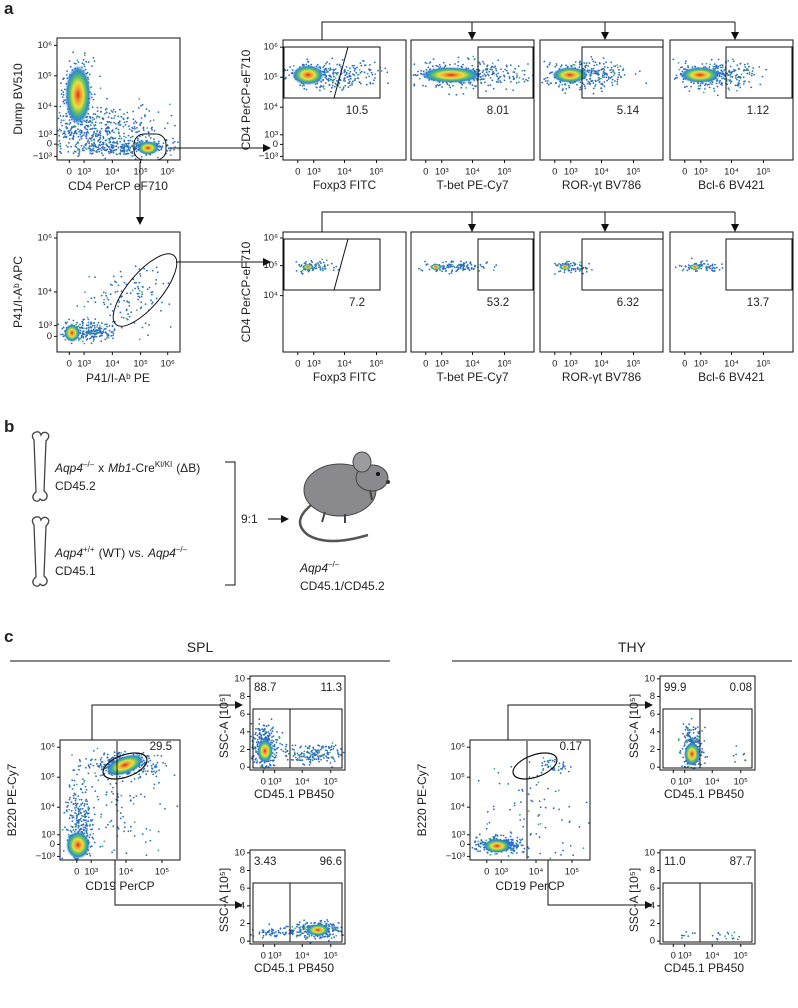 The image size is (798, 1008). What do you see at coordinates (357, 303) in the screenshot?
I see `gate-value: 7.2` at bounding box center [357, 303].